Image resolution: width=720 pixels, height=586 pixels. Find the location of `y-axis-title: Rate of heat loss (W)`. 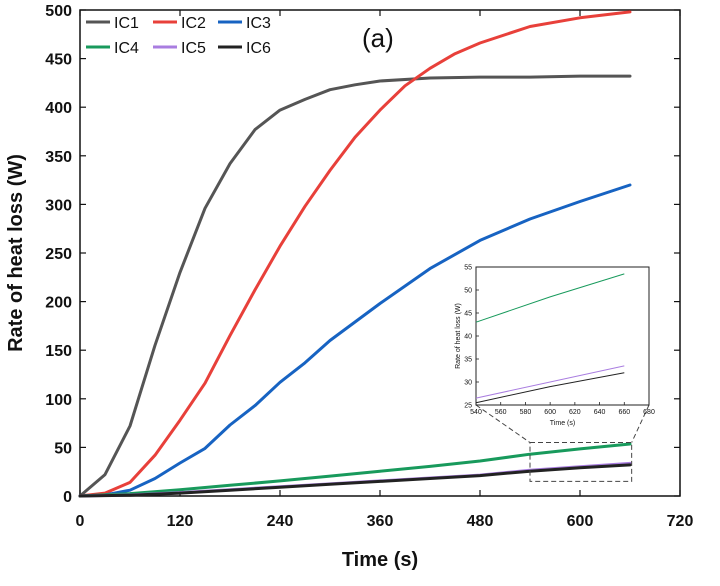

y-axis-title: Rate of heat loss (W) is located at coordinates (16, 253).